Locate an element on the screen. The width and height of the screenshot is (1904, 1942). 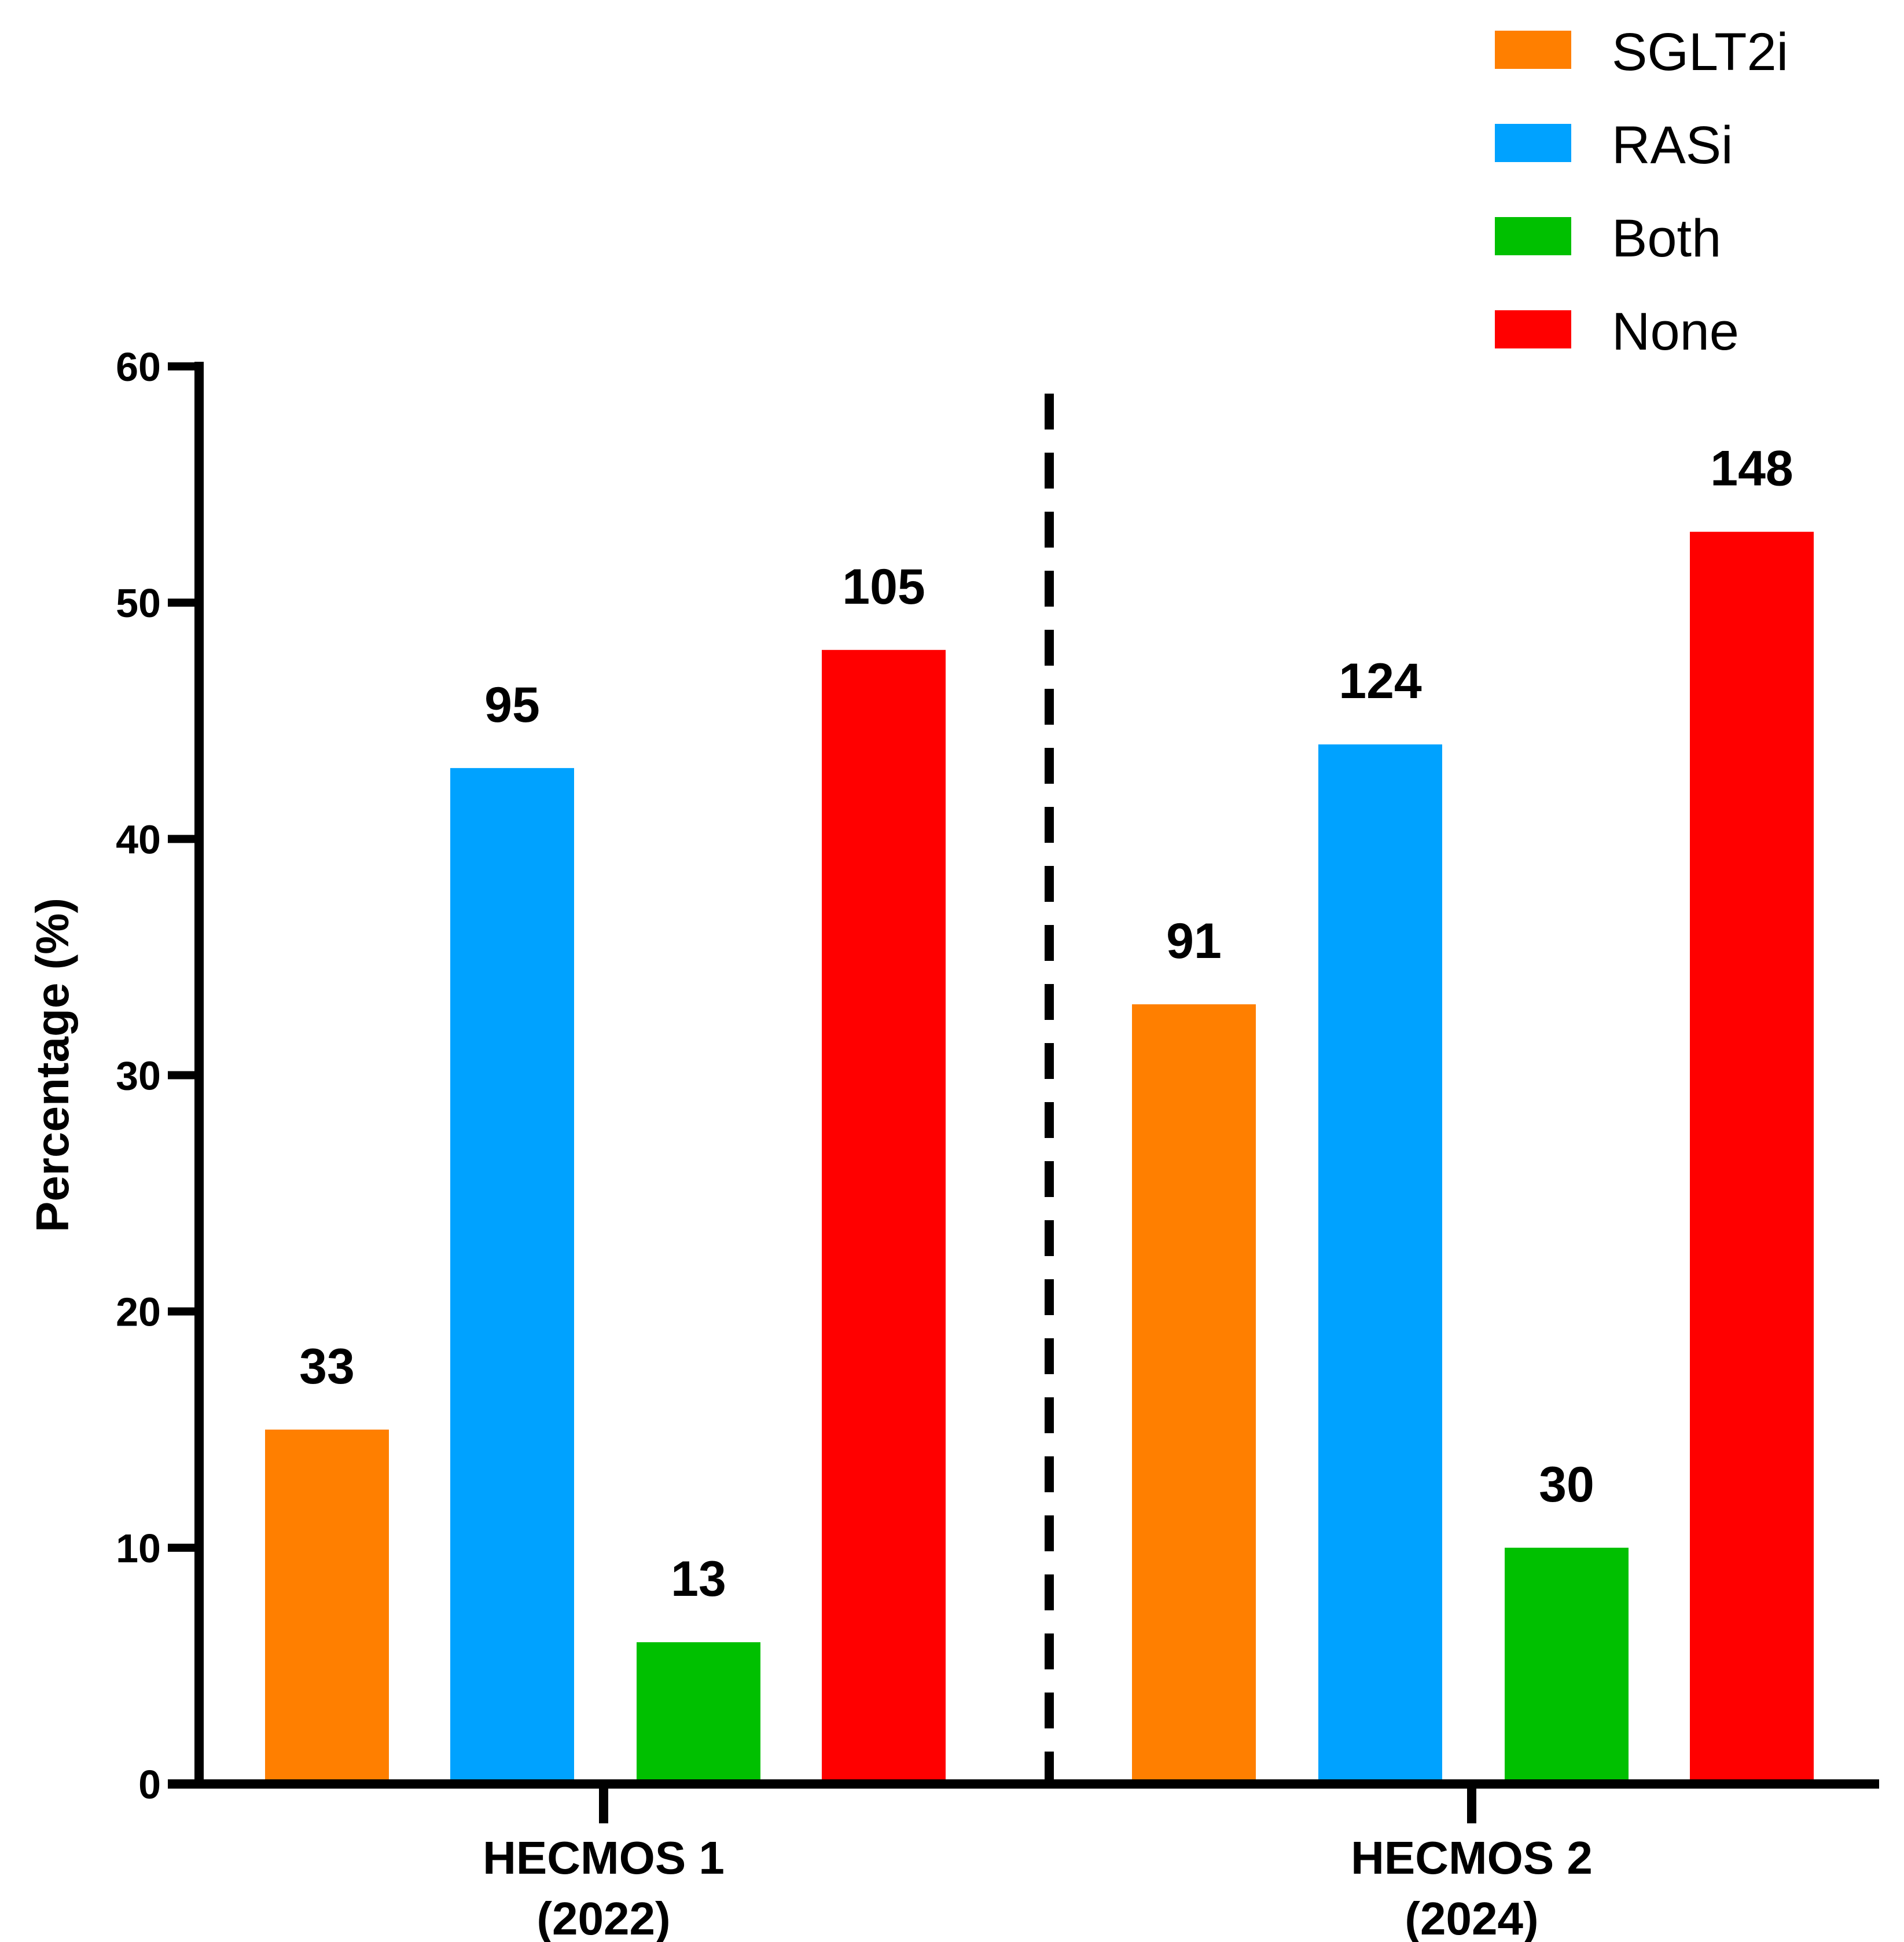
data-label-hecmos2-sglt2i: 91 is located at coordinates (1194, 941).